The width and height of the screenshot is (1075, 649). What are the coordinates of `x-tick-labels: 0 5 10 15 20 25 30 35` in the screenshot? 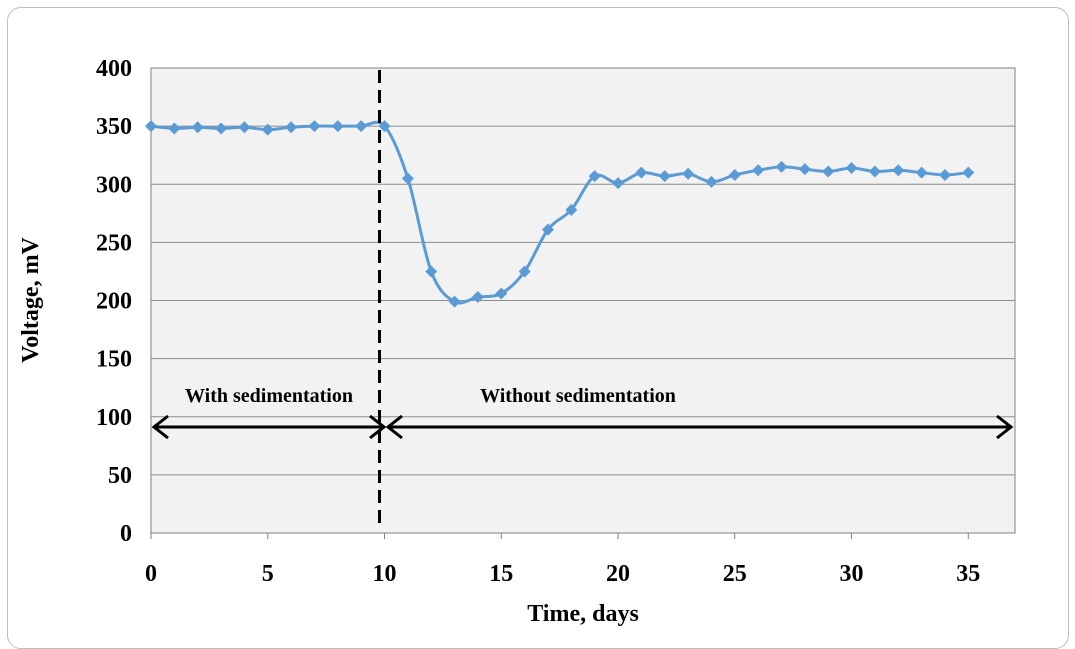 It's located at (562, 574).